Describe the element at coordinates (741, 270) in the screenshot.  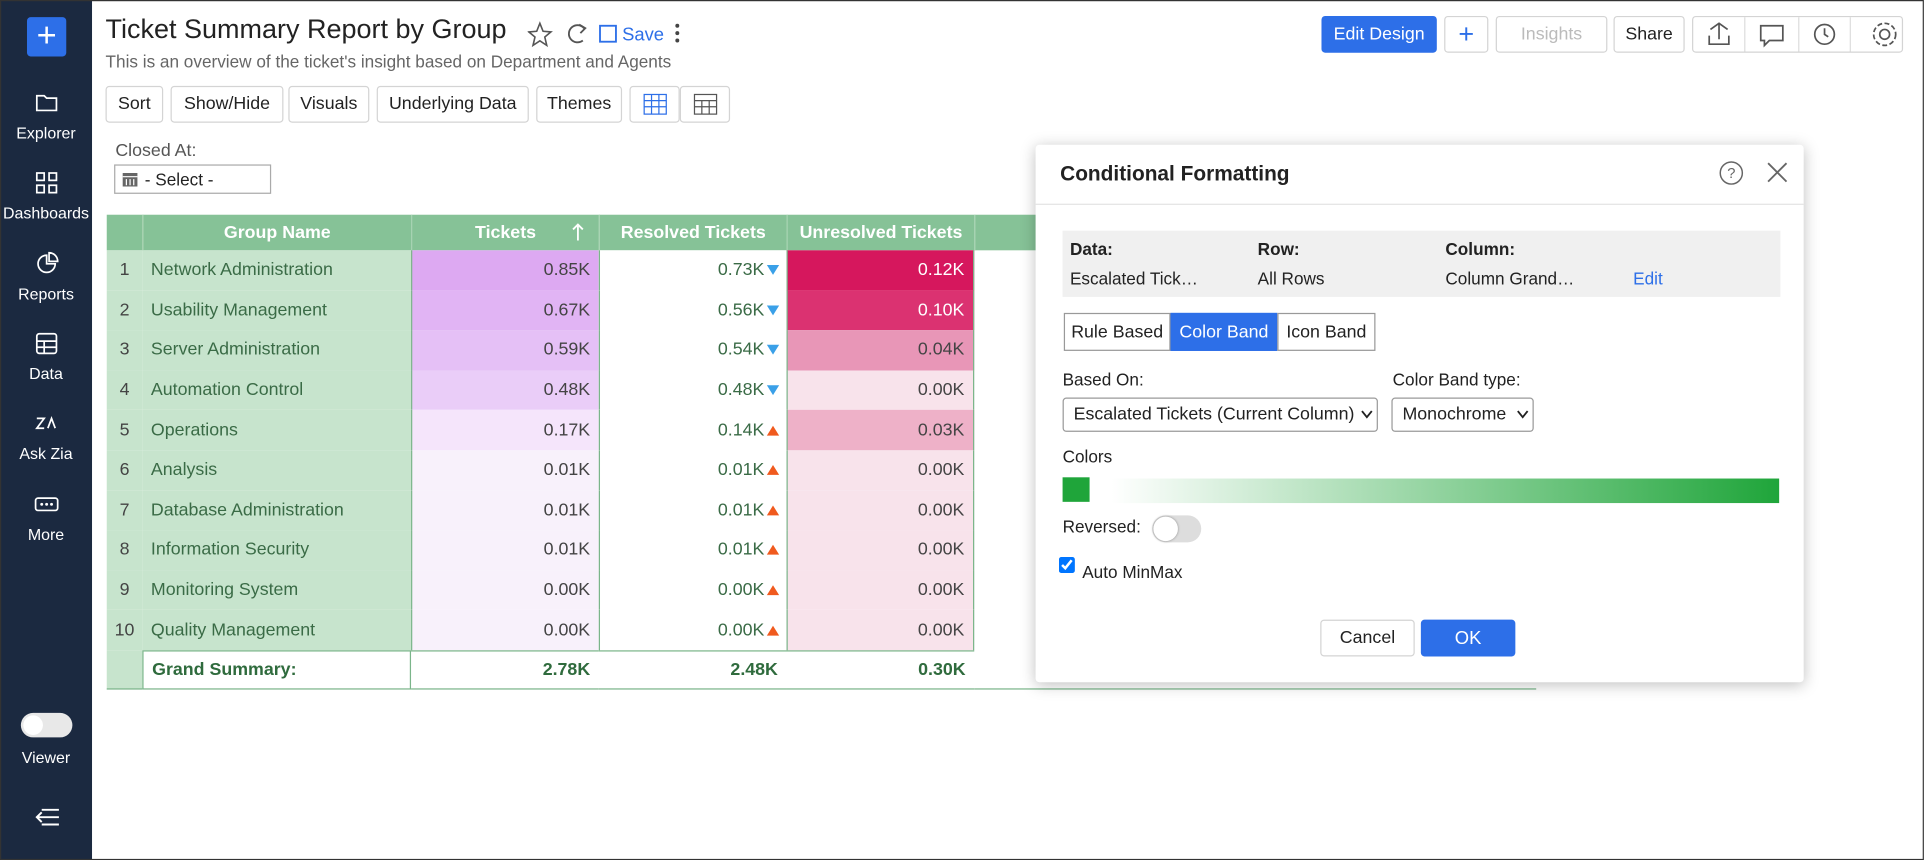
I see `resolved-value: 0.73K` at that location.